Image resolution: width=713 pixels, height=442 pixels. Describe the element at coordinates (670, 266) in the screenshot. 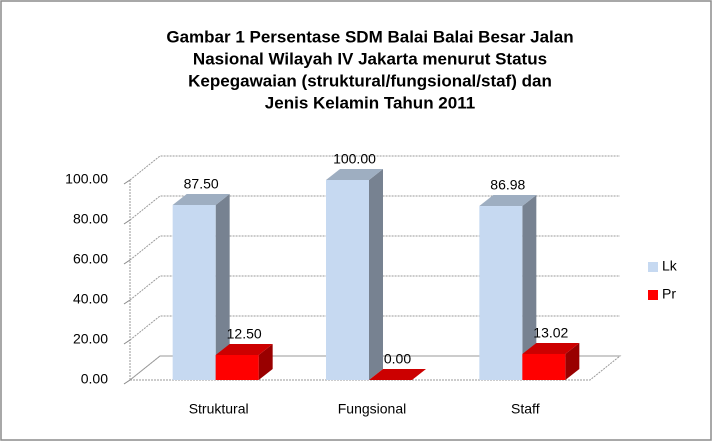

I see `legend-label: Lk` at that location.